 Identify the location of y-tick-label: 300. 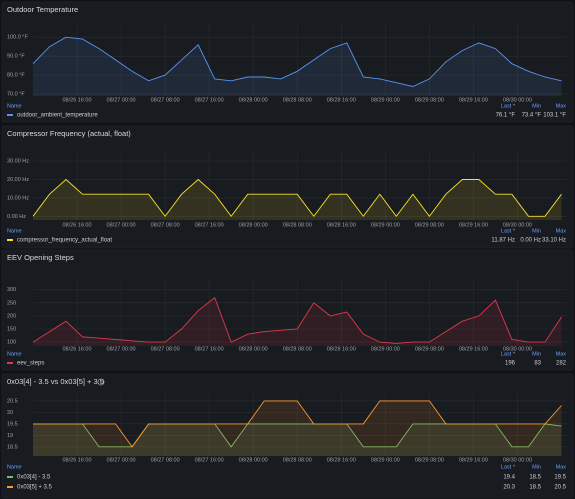
(11, 290).